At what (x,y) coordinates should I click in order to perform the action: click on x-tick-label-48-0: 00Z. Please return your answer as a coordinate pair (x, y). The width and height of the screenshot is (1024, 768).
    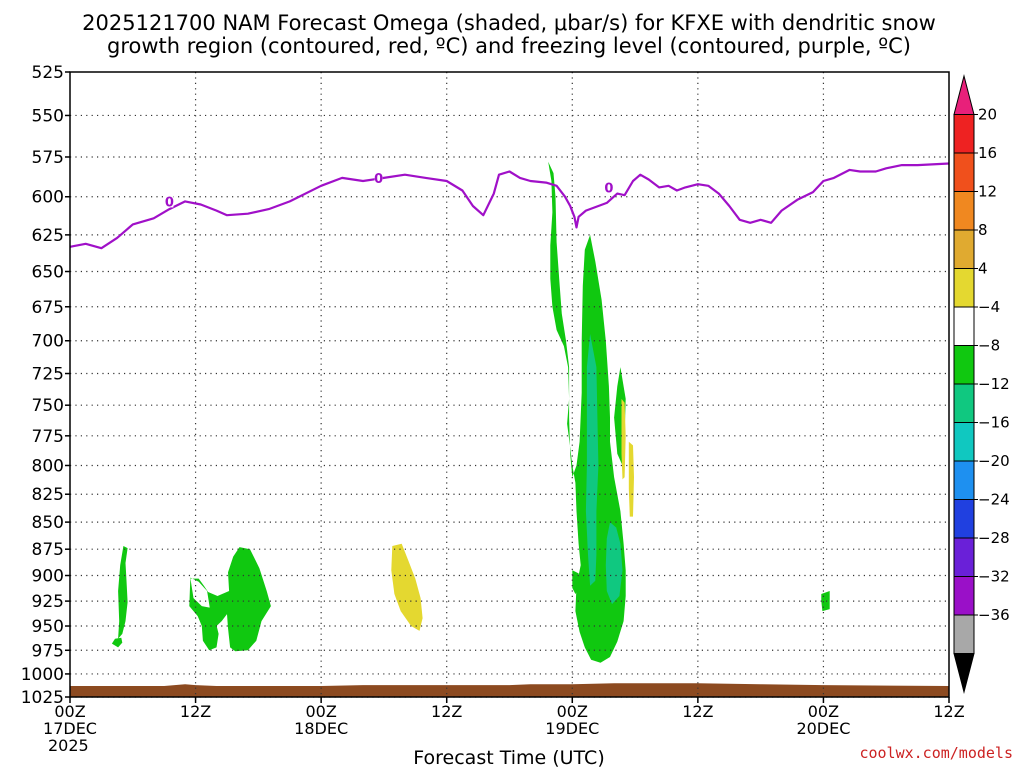
    Looking at the image, I should click on (572, 711).